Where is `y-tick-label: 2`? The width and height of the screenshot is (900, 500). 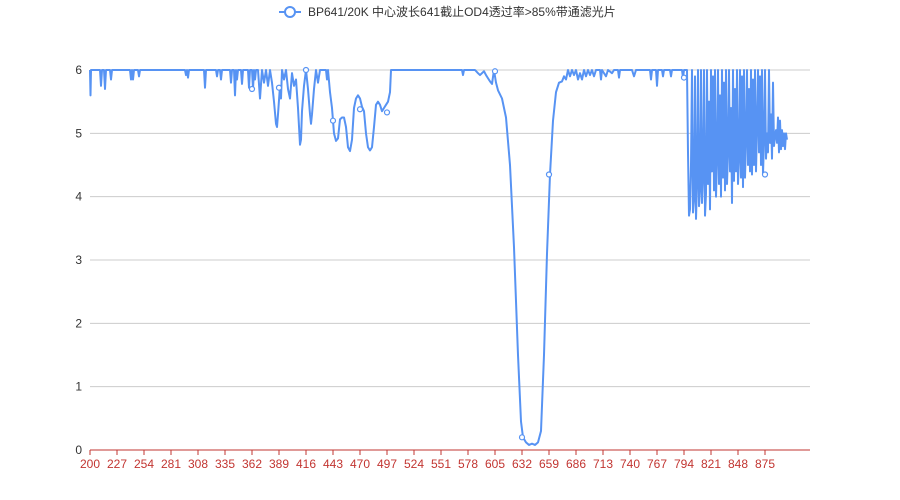
y-tick-label: 2 is located at coordinates (78, 323).